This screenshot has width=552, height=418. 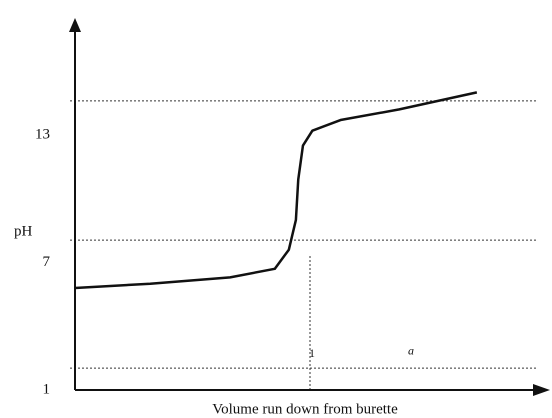 I want to click on annotation: a, so click(x=411, y=350).